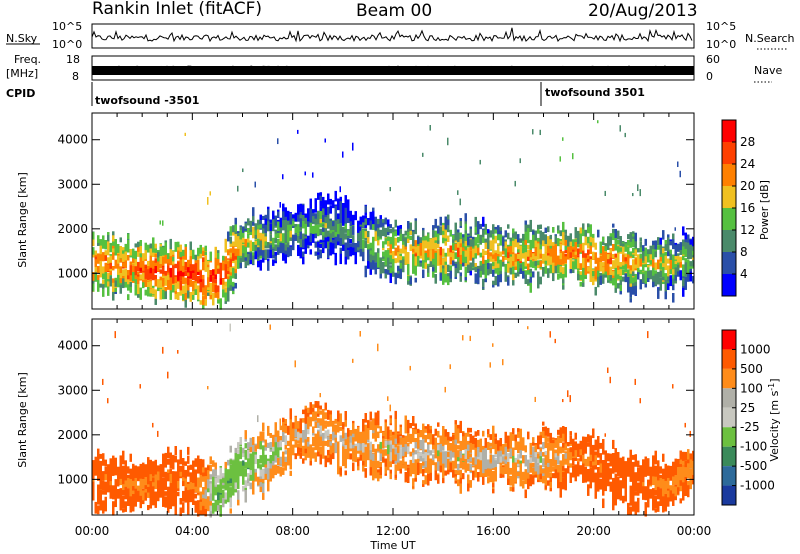 This screenshot has width=800, height=554. I want to click on freq-tick-bottom: 8, so click(75, 76).